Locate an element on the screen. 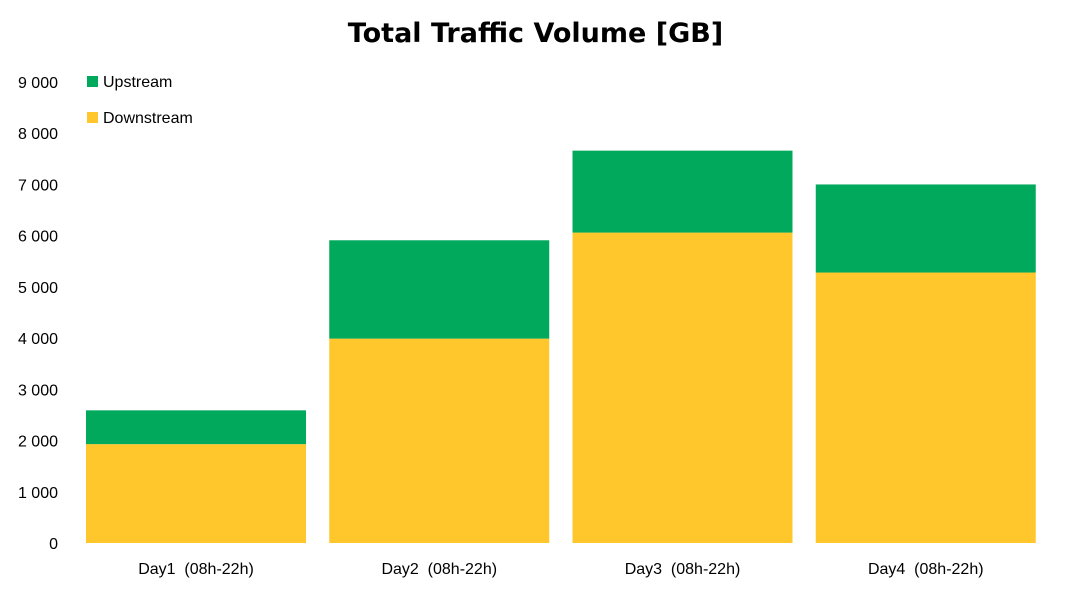 The image size is (1071, 592). legend: Upstream Downstream is located at coordinates (140, 100).